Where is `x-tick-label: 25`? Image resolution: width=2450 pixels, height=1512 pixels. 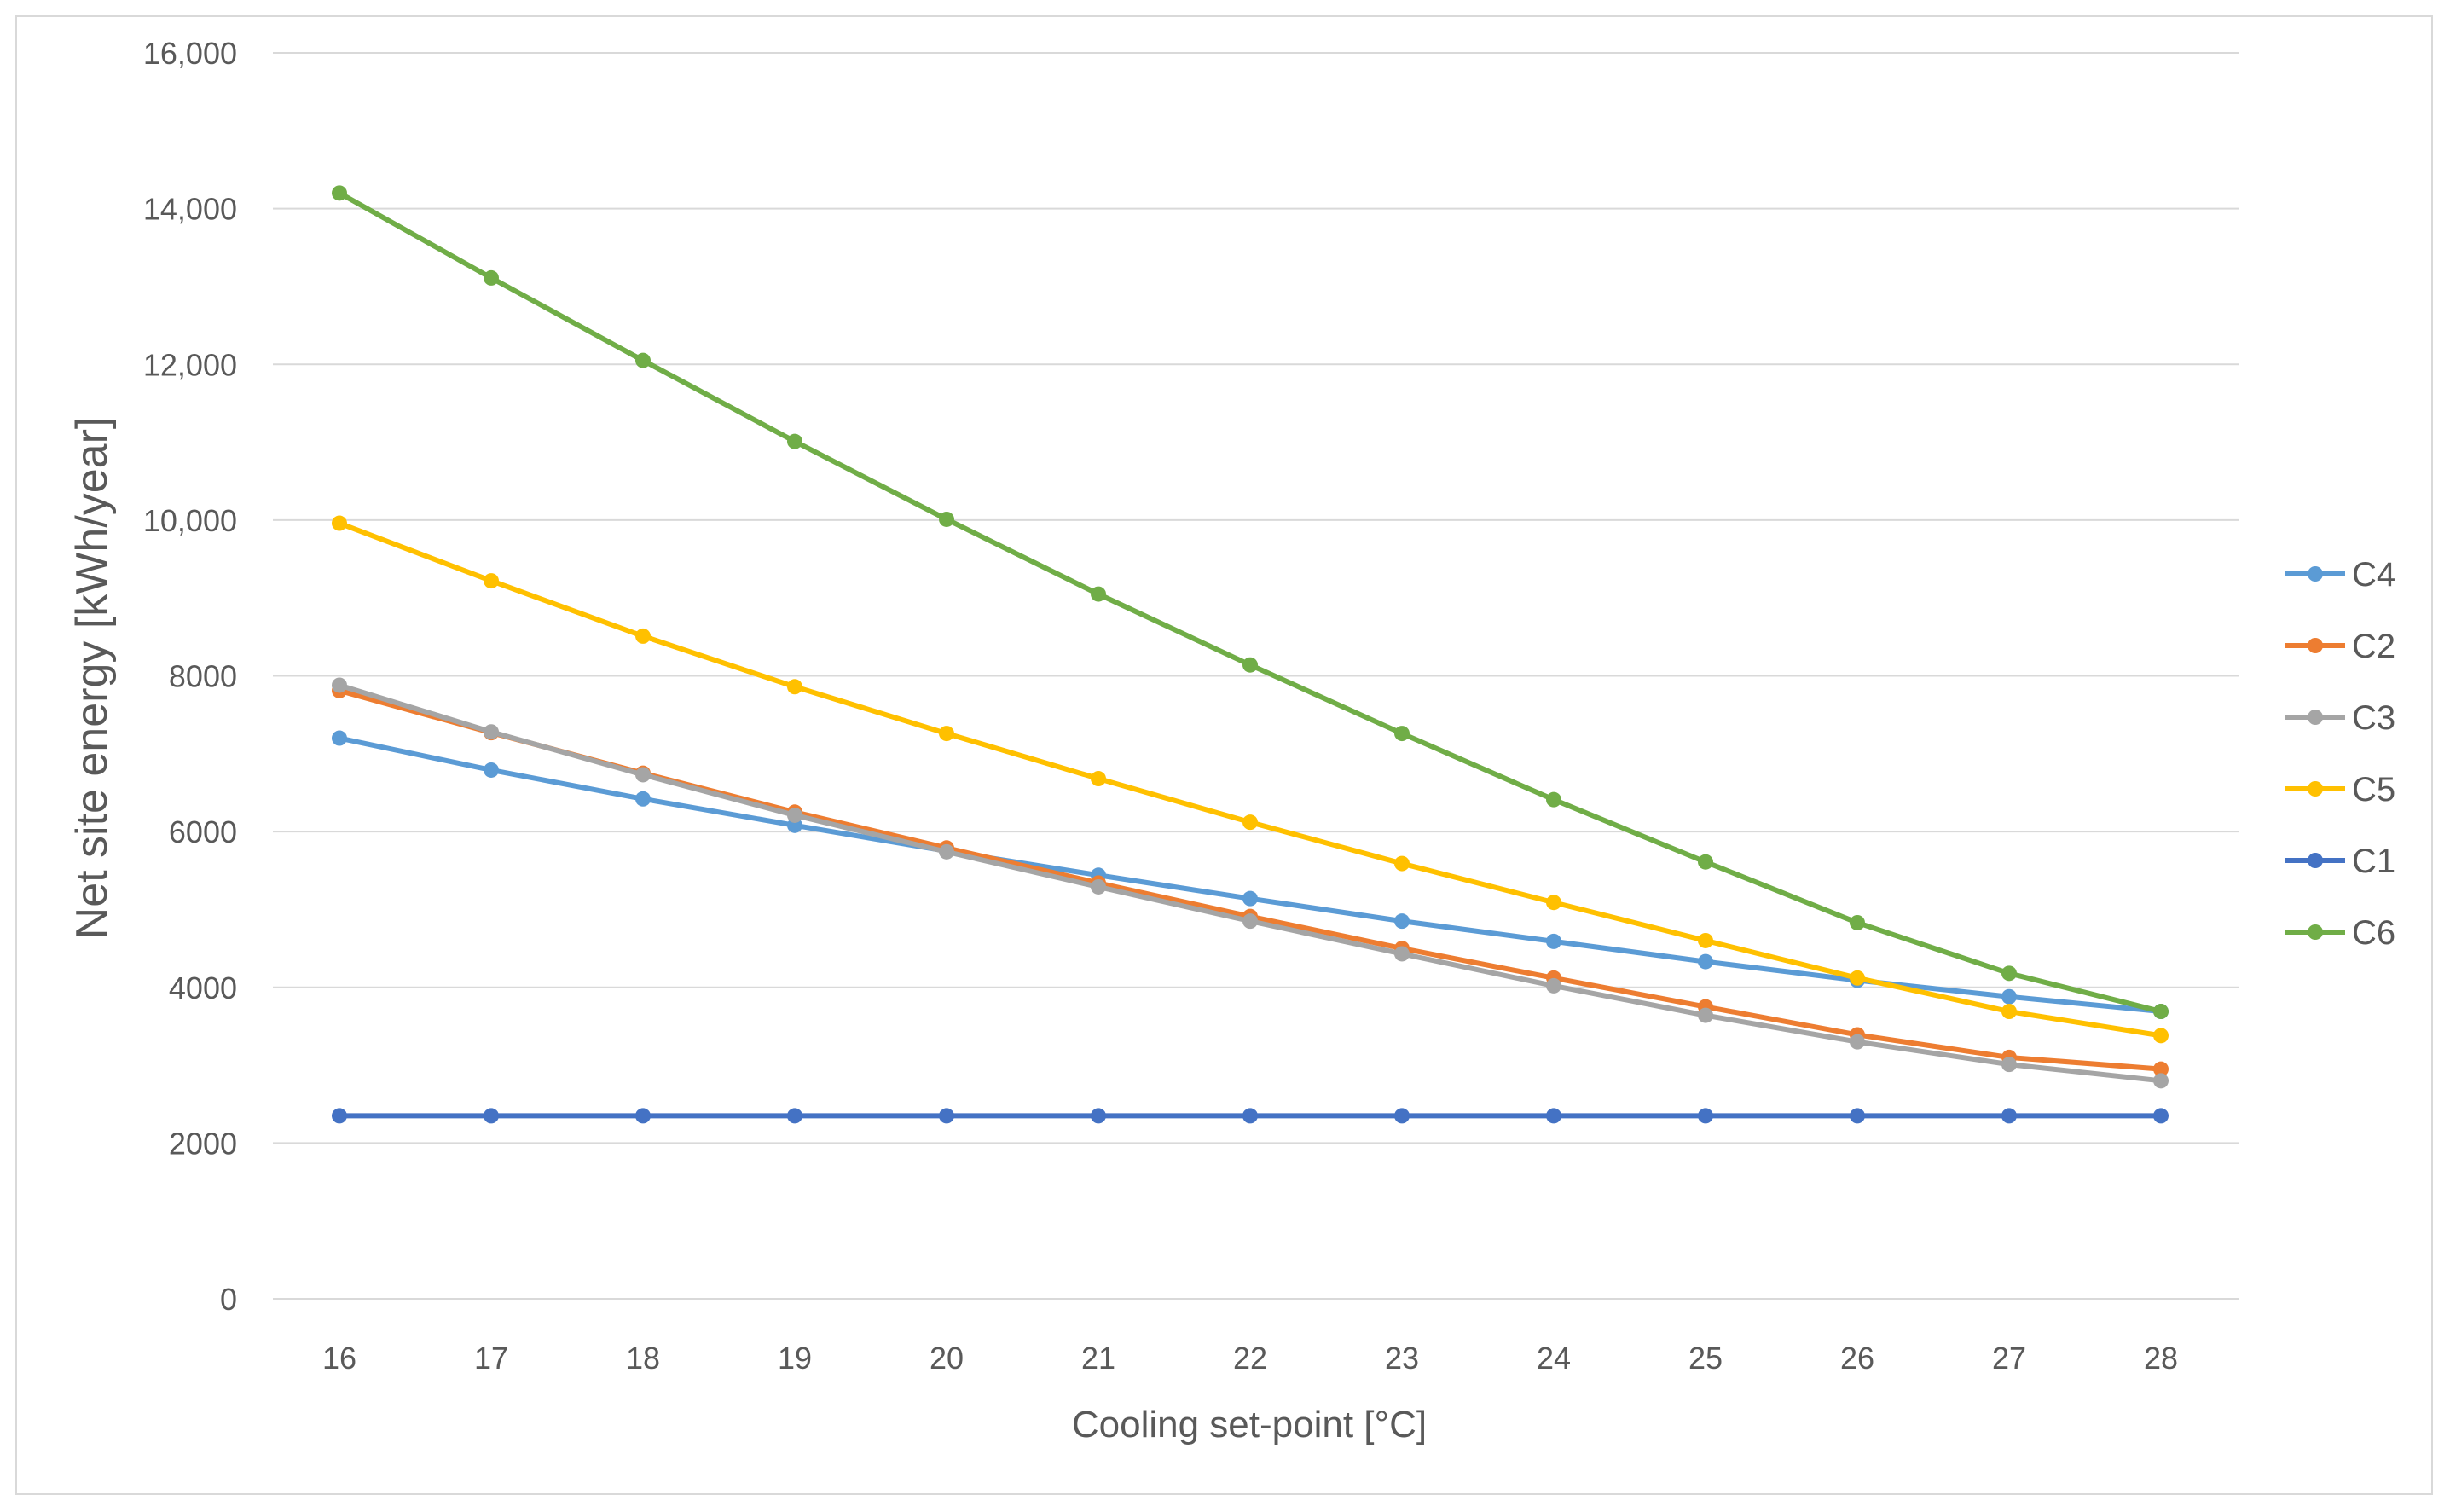
x-tick-label: 25 is located at coordinates (1706, 1359).